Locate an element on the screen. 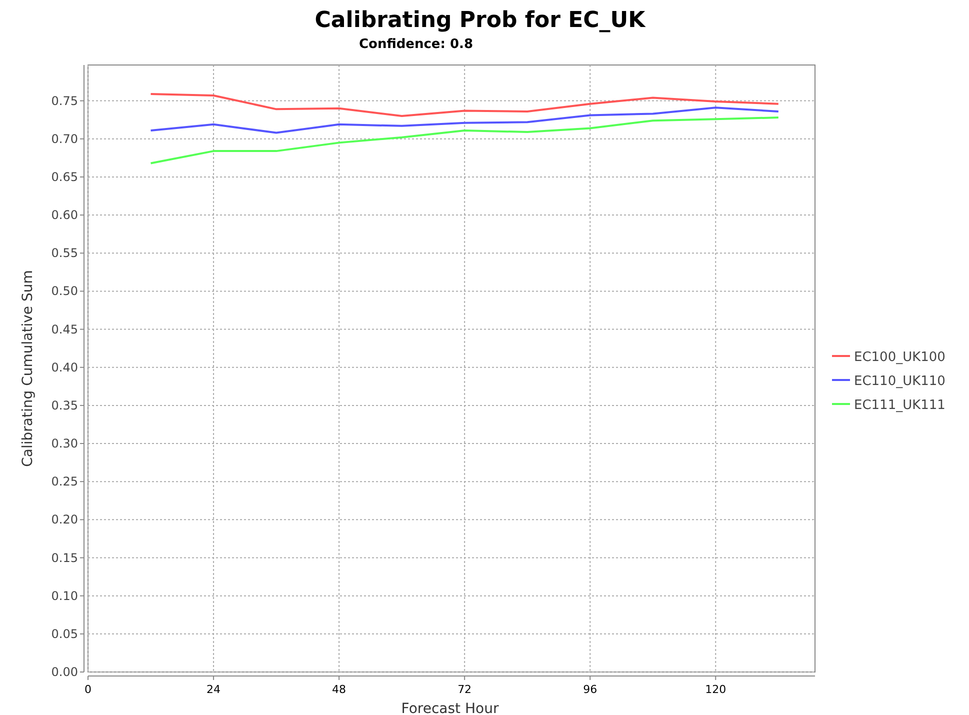 The height and width of the screenshot is (715, 969). x-tick-label: 48 is located at coordinates (339, 689).